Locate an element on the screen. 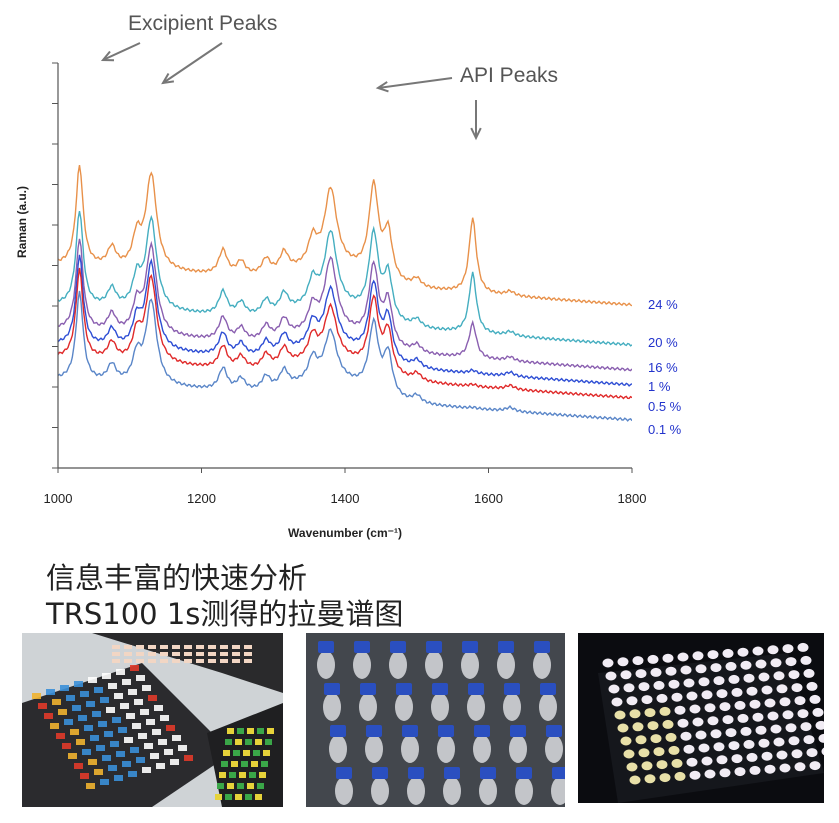  x-tick-label: 1800 is located at coordinates (632, 498).